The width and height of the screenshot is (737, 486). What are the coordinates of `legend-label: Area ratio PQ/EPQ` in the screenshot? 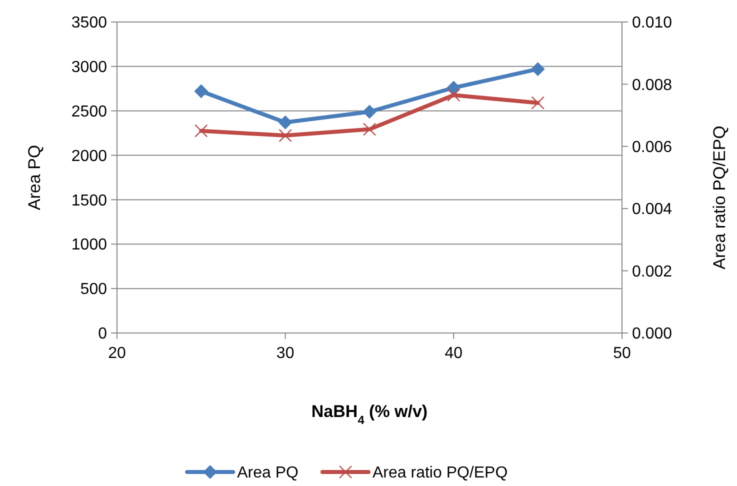 It's located at (440, 473).